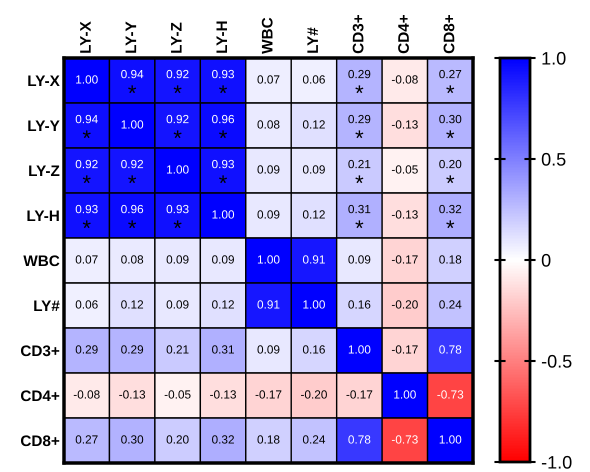 This screenshot has width=590, height=472. What do you see at coordinates (267, 36) in the screenshot?
I see `x-tick-label: WBC` at bounding box center [267, 36].